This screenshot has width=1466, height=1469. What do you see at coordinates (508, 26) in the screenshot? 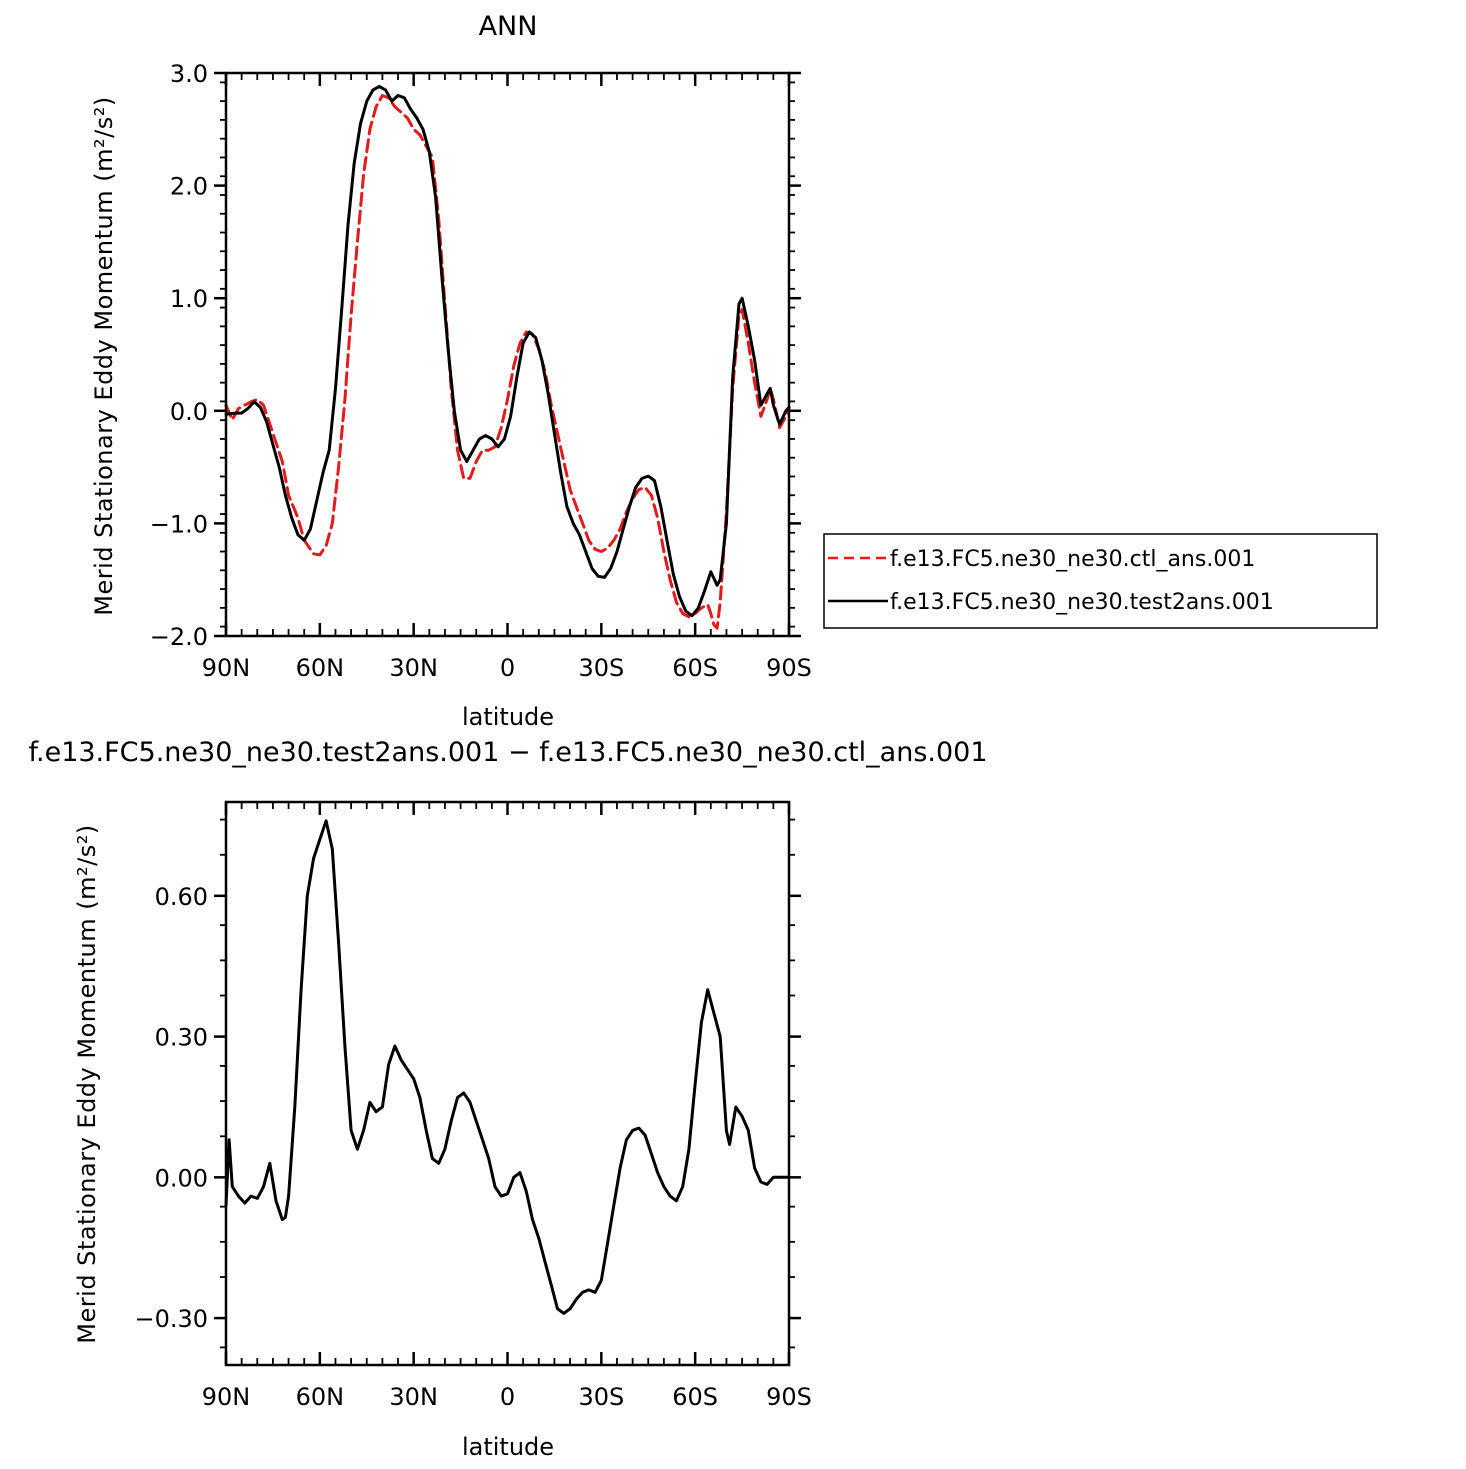
I see `top-panel-title: ANN` at bounding box center [508, 26].